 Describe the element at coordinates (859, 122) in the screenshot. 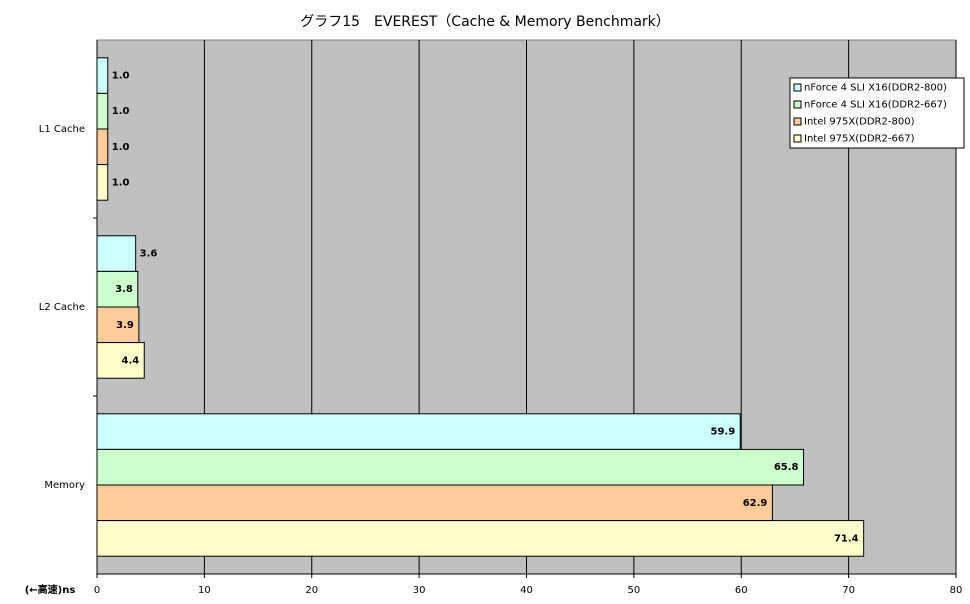

I see `legend-label: Intel 975X(DDR2-800)` at that location.